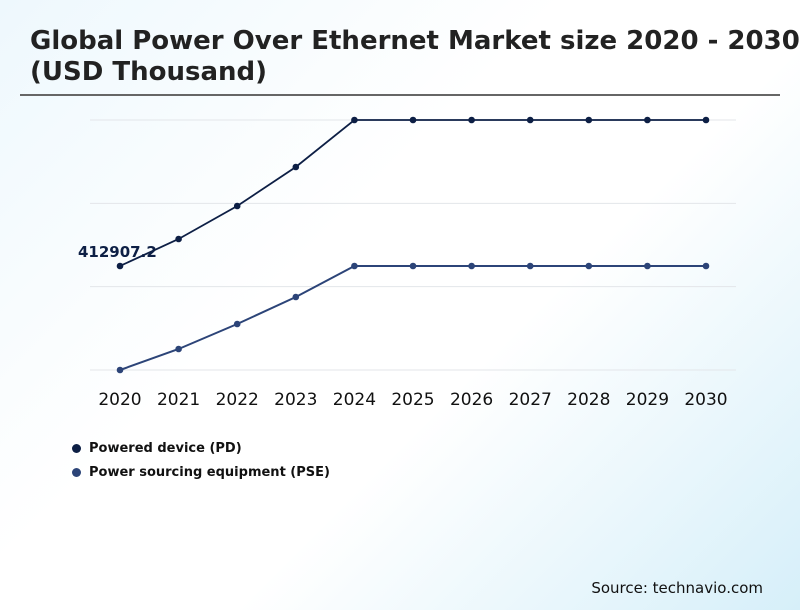 This screenshot has width=800, height=610. What do you see at coordinates (471, 400) in the screenshot?
I see `x-tick-label: 2026` at bounding box center [471, 400].